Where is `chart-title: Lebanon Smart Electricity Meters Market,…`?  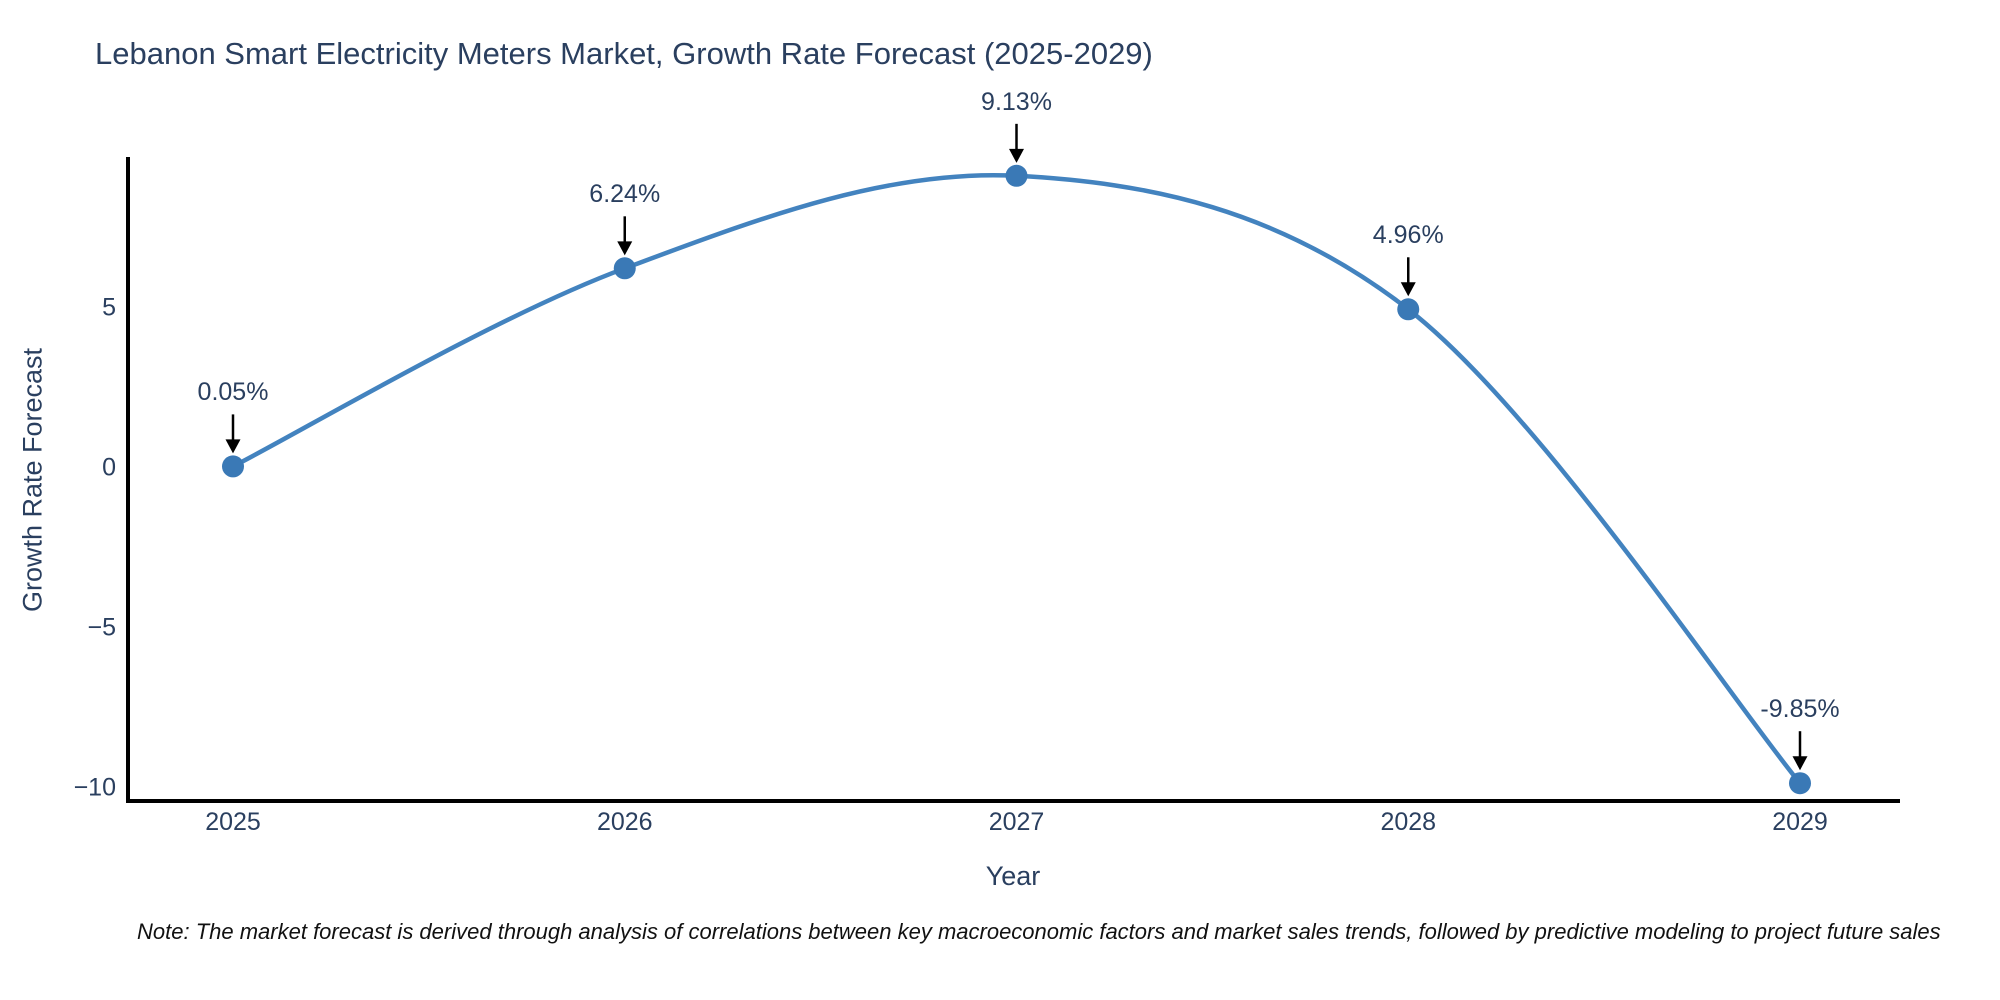
chart-title: Lebanon Smart Electricity Meters Market,… is located at coordinates (624, 53).